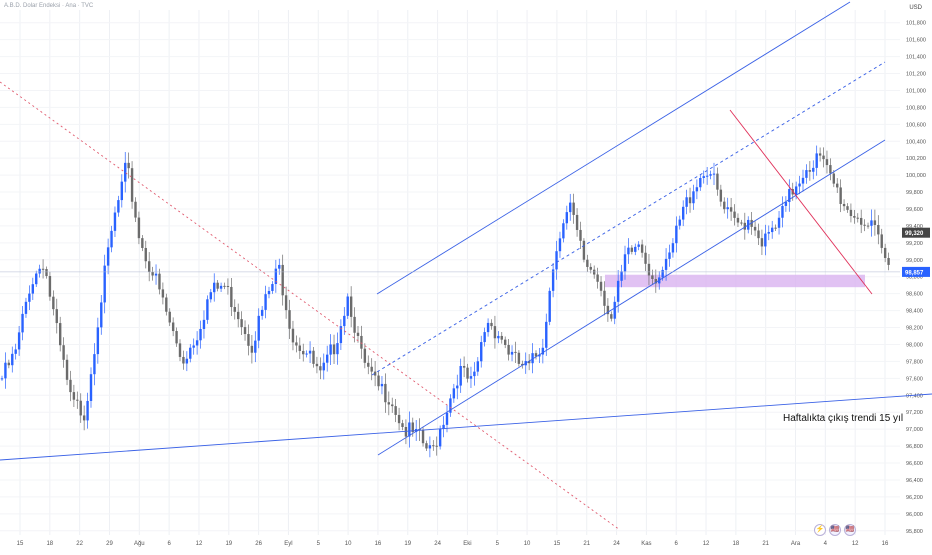 The image size is (932, 555). Describe the element at coordinates (288, 544) in the screenshot. I see `x-tick-label: Eyl` at that location.